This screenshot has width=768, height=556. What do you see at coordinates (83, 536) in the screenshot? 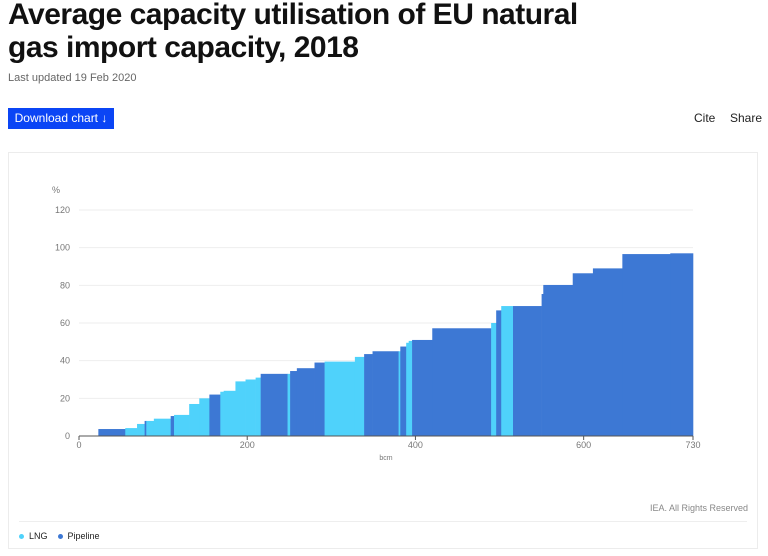
I see `legend-label: Pipeline` at bounding box center [83, 536].